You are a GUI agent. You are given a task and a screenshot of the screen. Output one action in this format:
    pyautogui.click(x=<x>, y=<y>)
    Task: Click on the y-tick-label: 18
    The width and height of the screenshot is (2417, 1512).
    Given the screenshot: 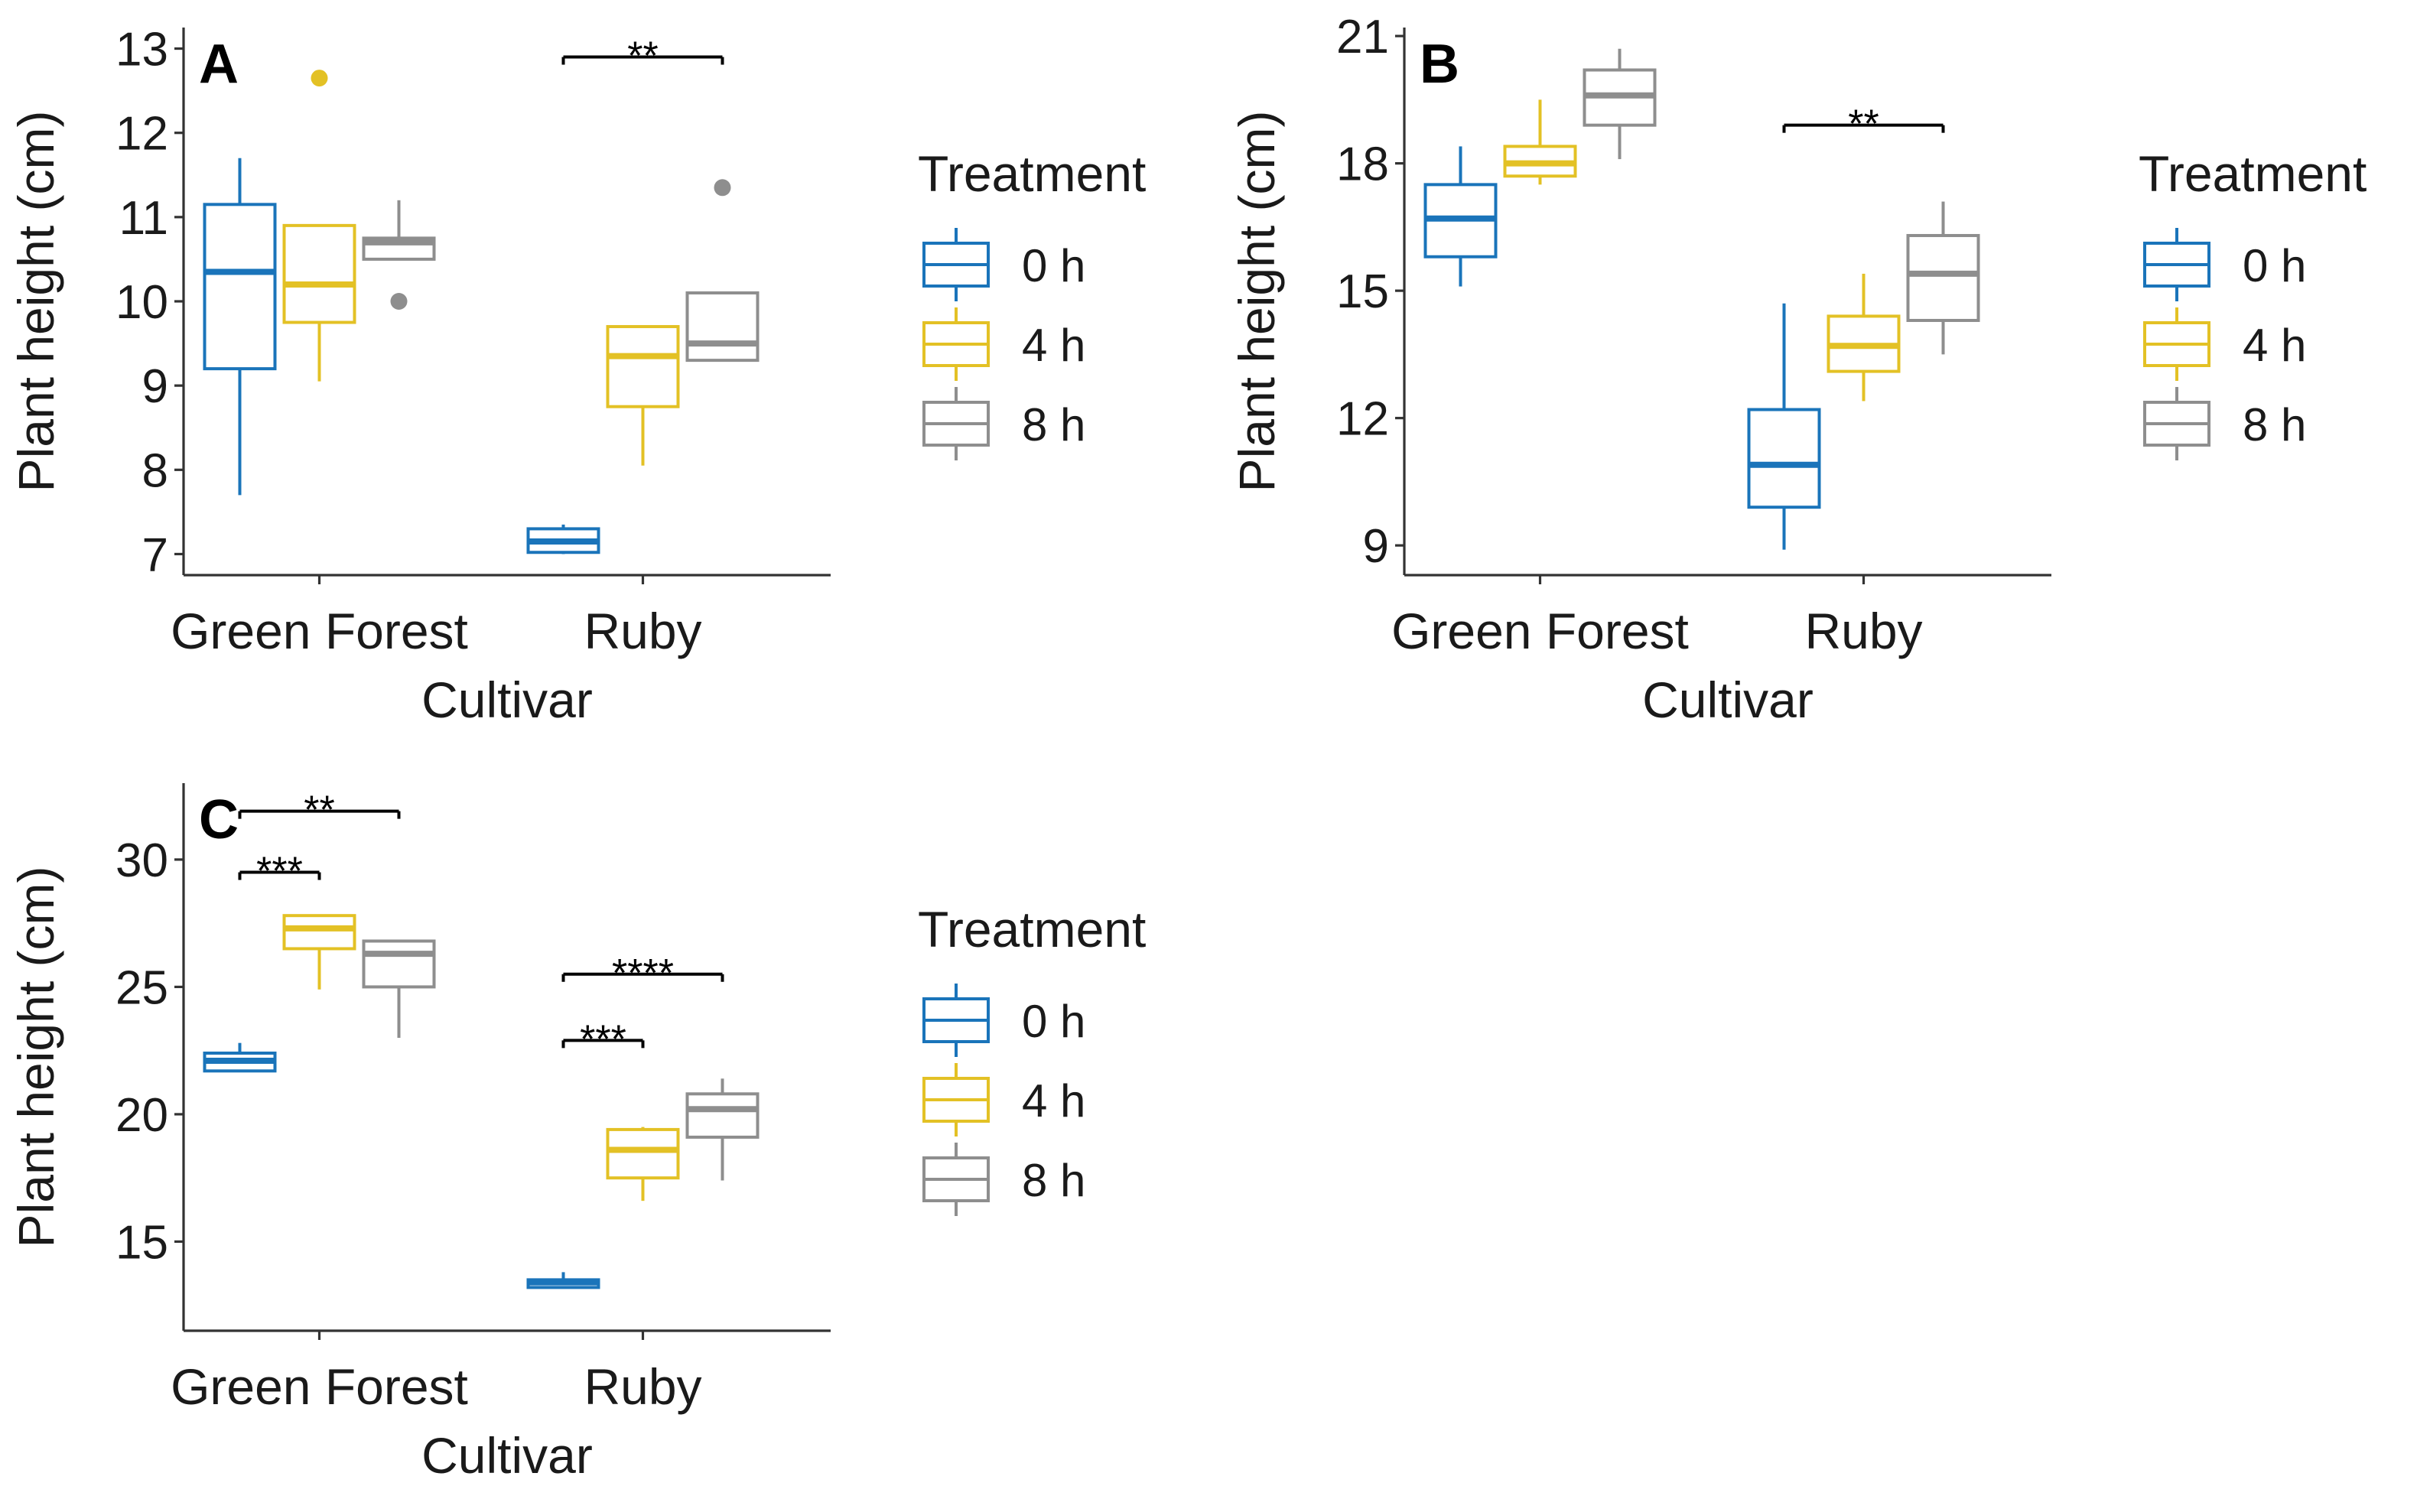 What is the action you would take?
    pyautogui.click(x=1362, y=164)
    